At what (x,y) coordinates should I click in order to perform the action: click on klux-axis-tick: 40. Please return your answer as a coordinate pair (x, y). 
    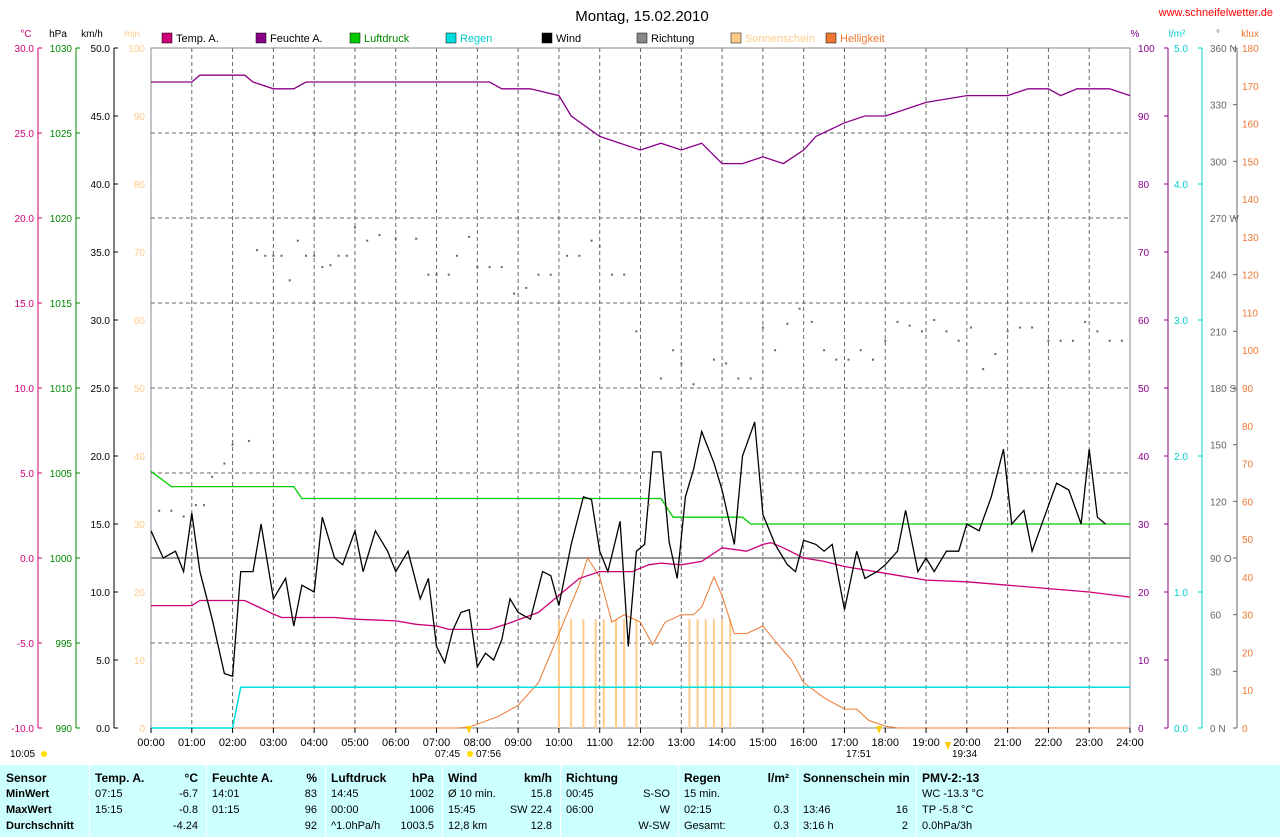
    Looking at the image, I should click on (1248, 578).